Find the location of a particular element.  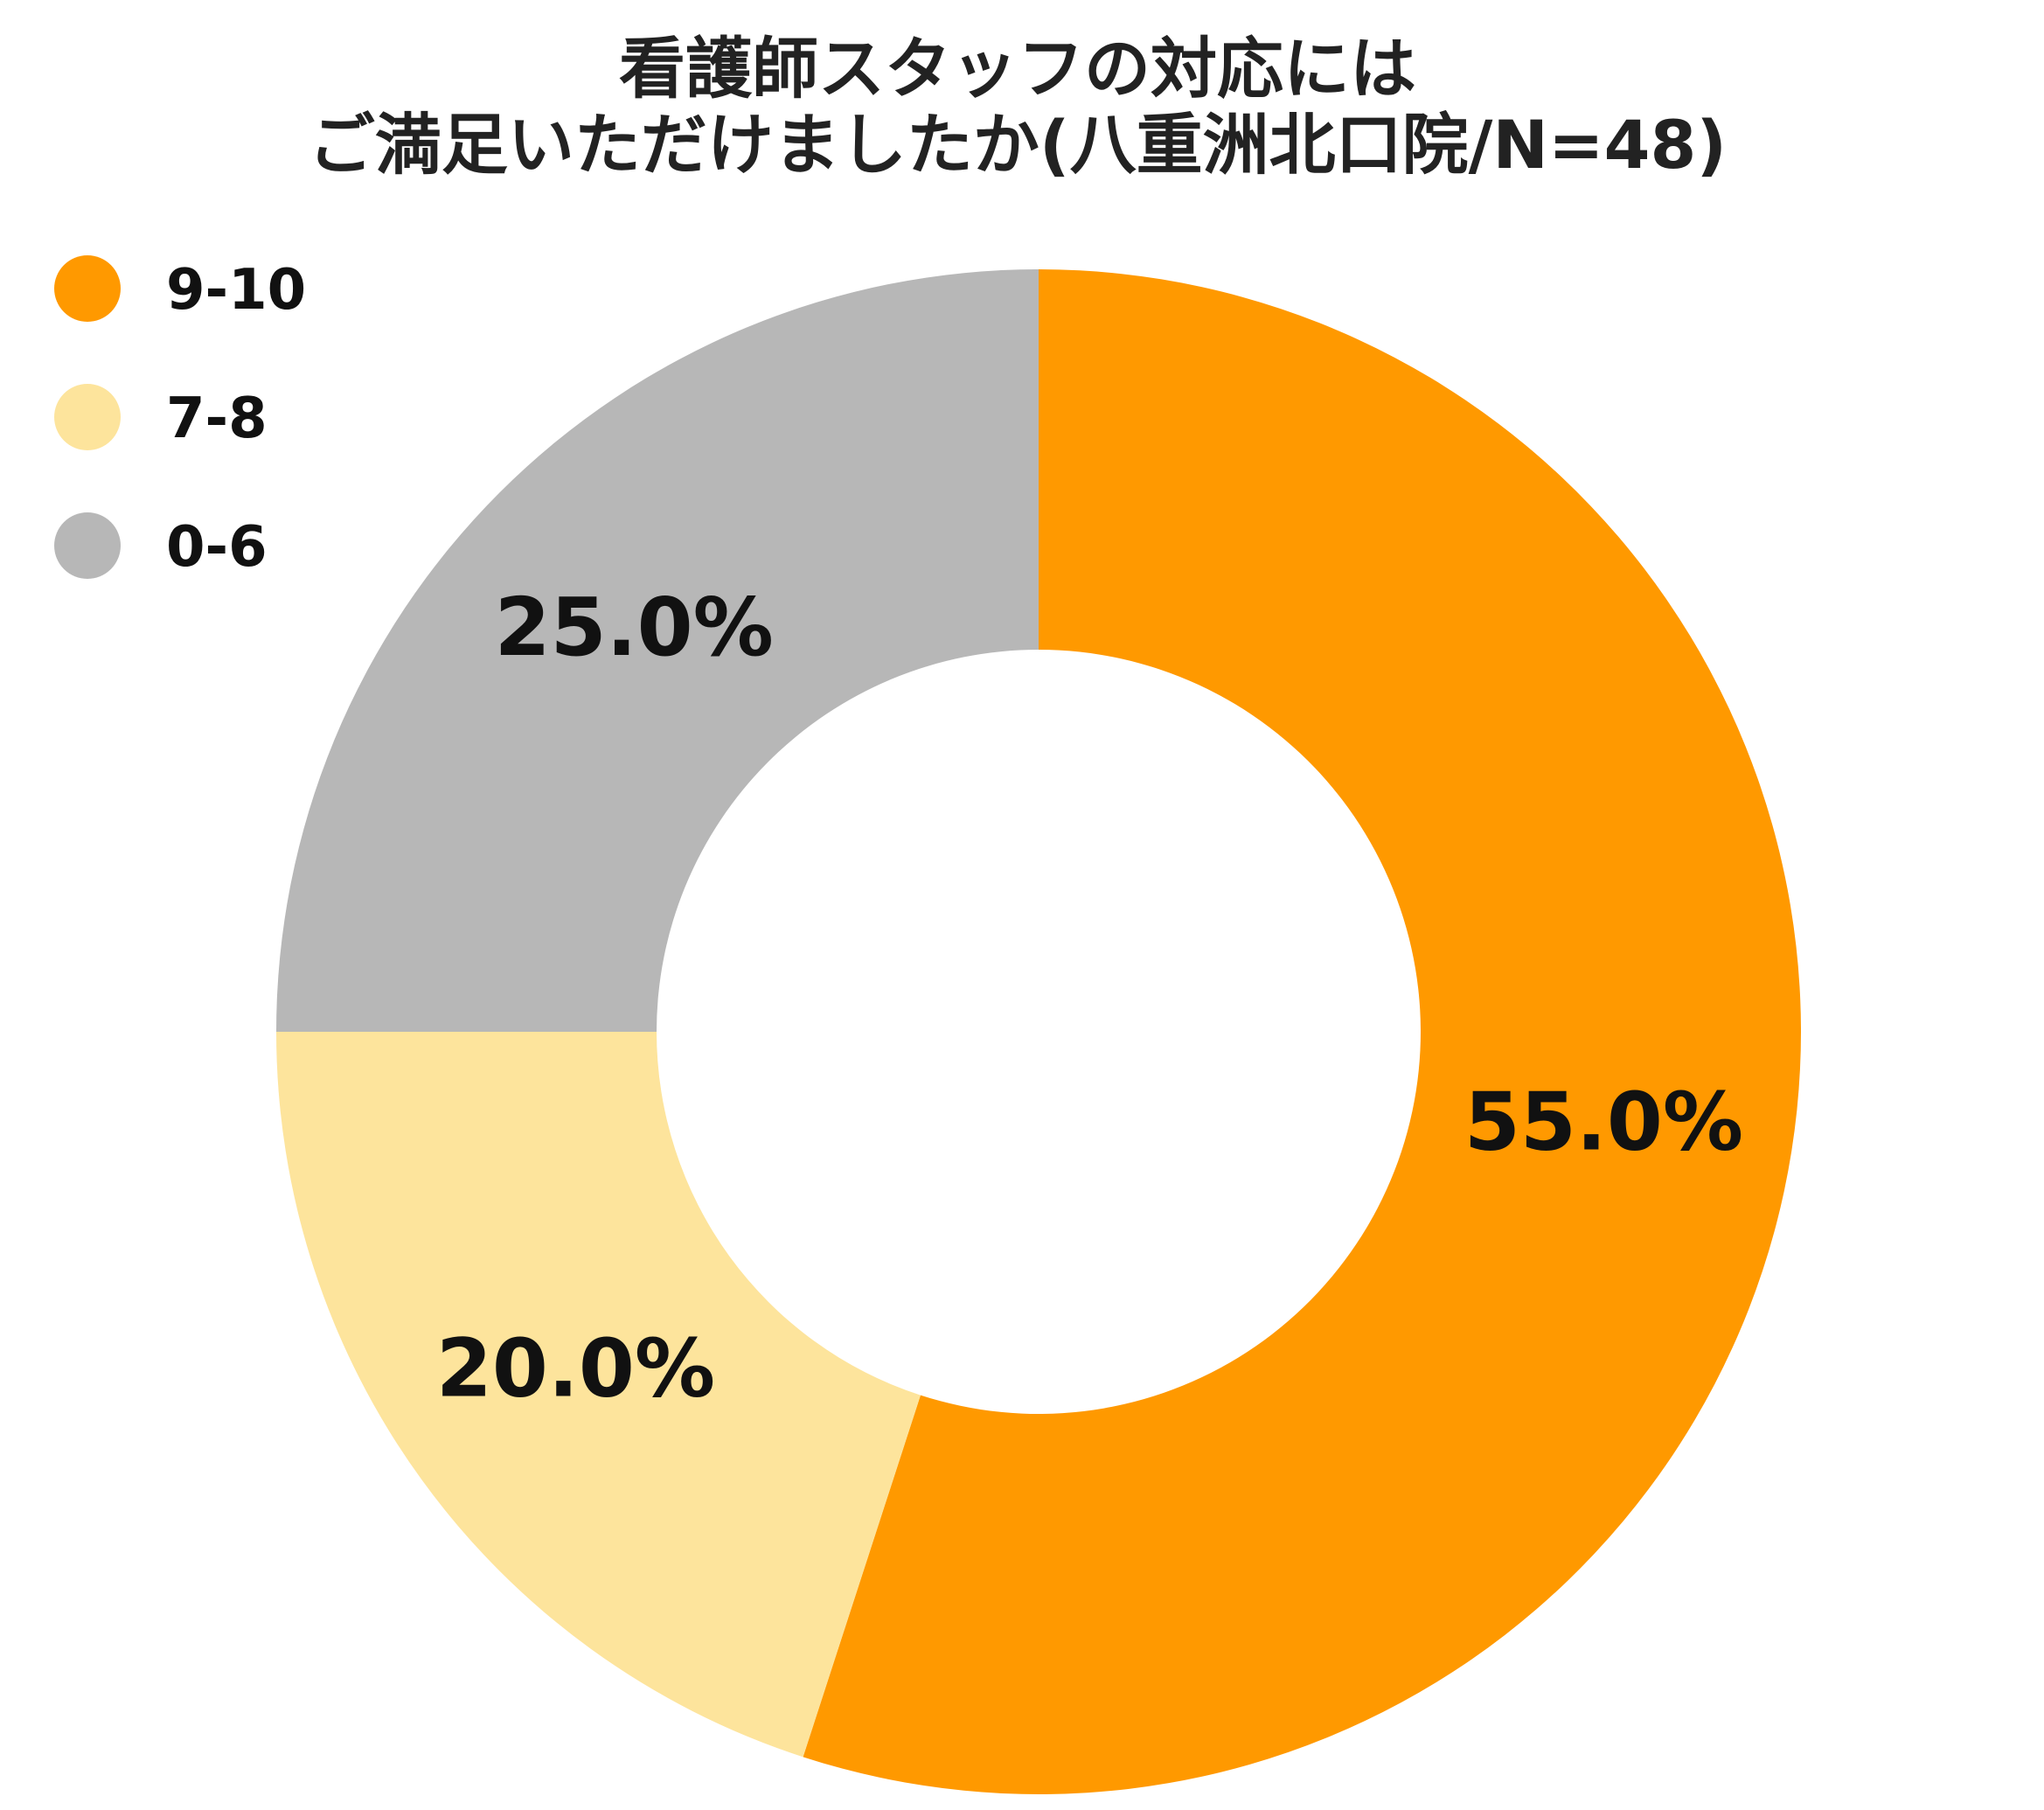

chart-title-line-1: 看護師スタッフの対応には is located at coordinates (1017, 69).